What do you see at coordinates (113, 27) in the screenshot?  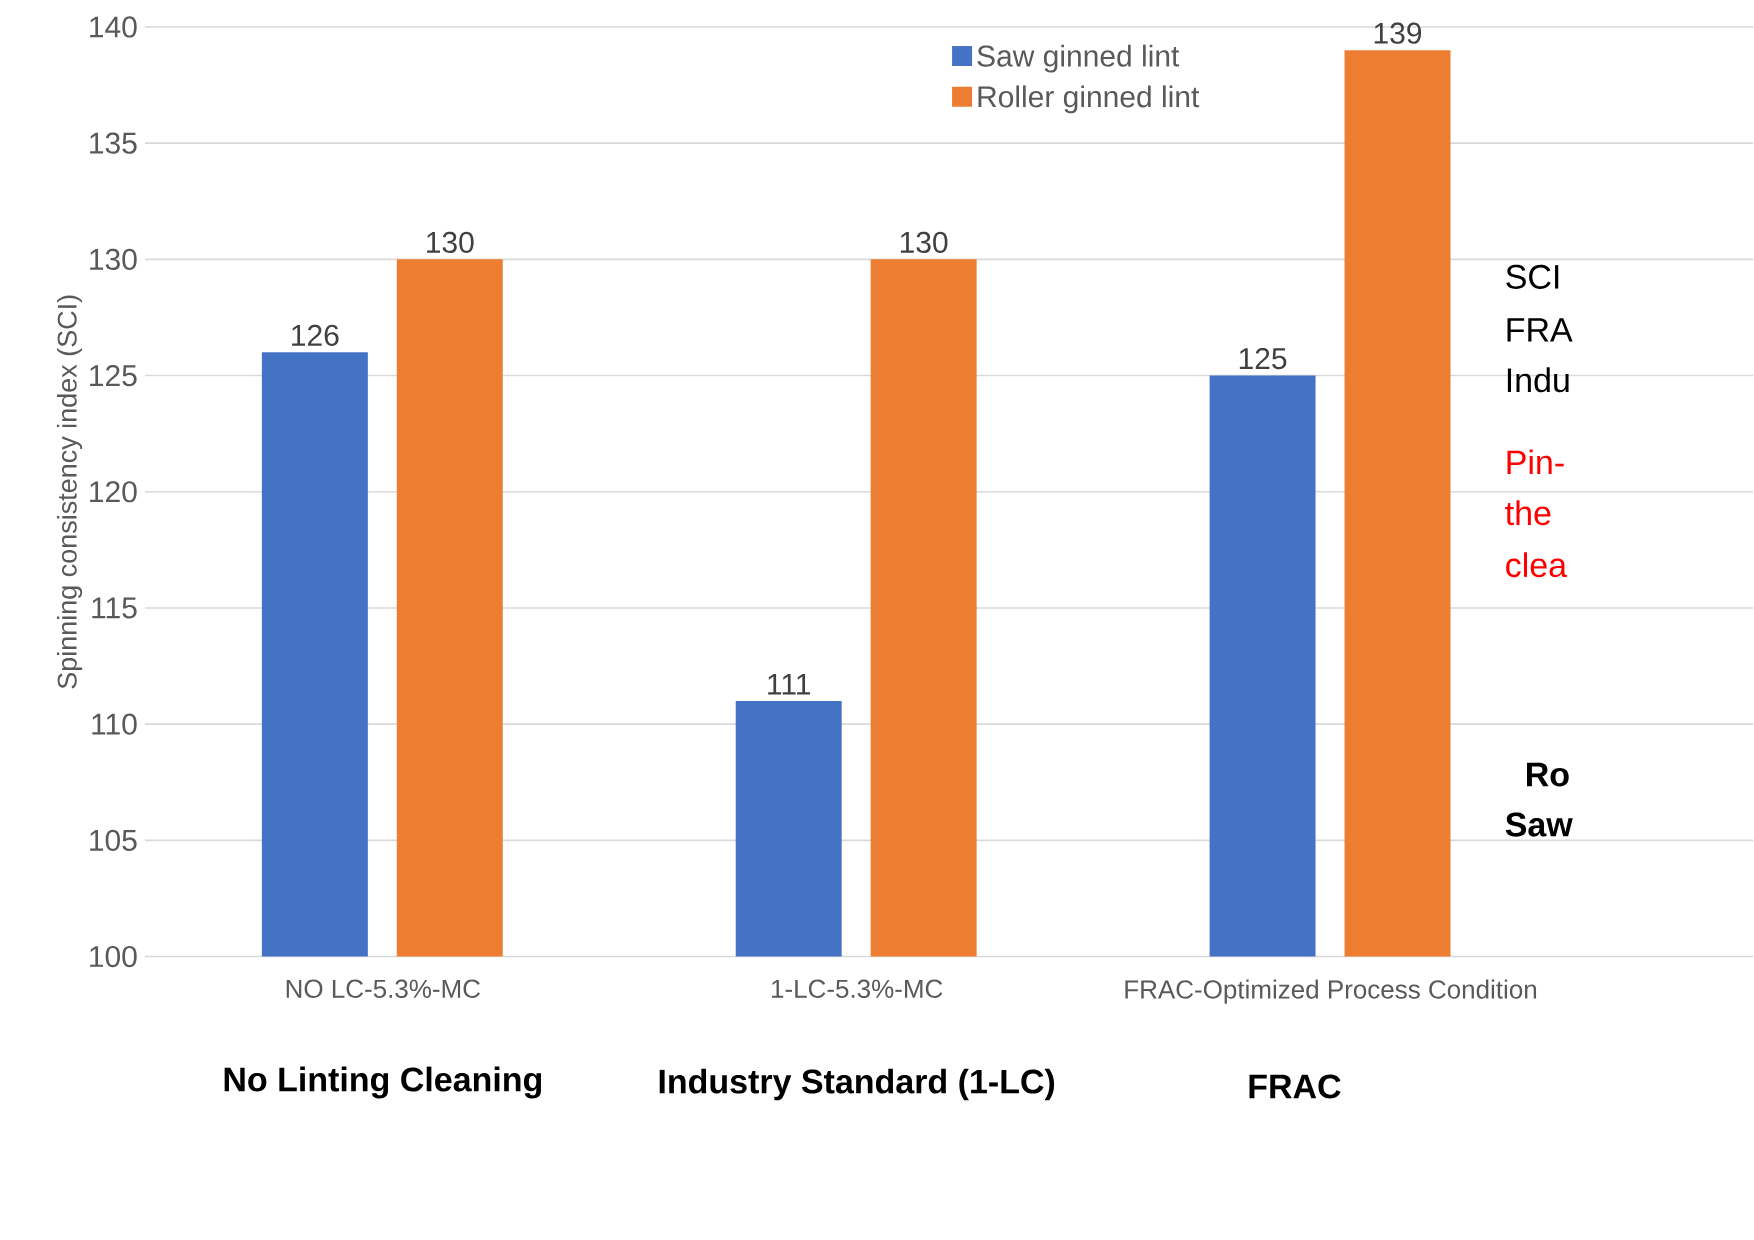 I see `y-tick-label: 140` at bounding box center [113, 27].